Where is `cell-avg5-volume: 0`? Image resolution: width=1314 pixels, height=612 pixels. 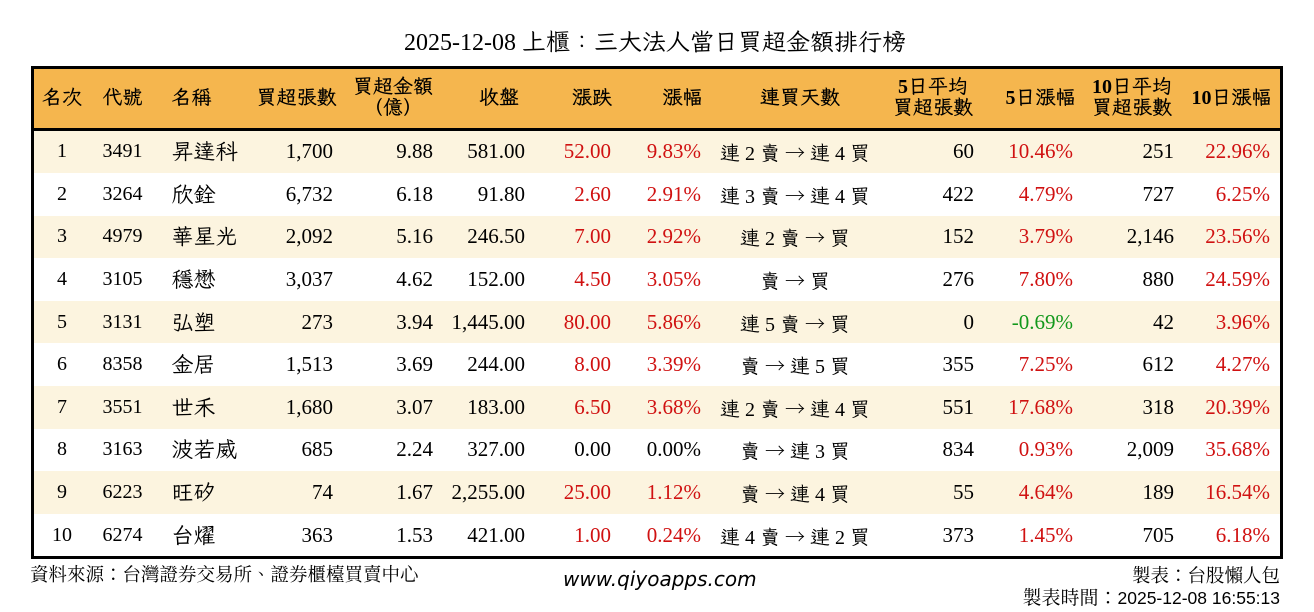
cell-avg5-volume: 0 is located at coordinates (969, 321).